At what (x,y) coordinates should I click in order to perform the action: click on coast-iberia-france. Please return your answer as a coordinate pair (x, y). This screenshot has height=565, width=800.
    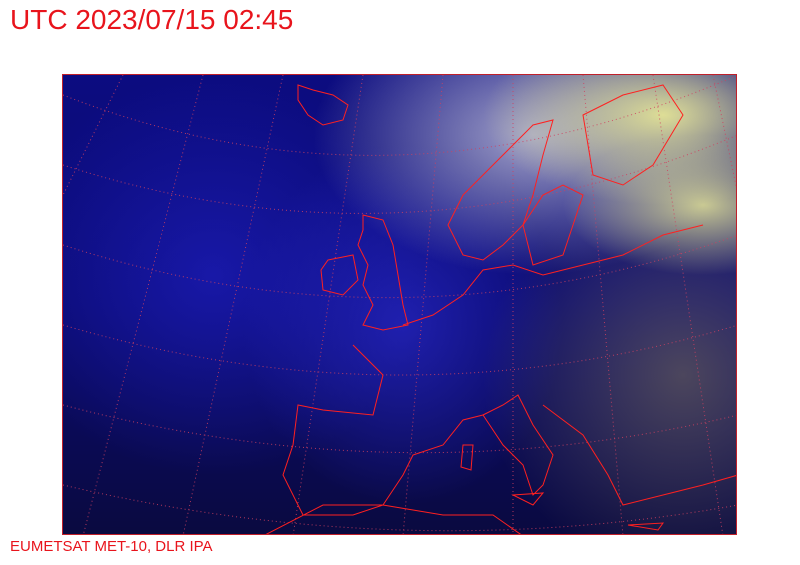
    Looking at the image, I should click on (383, 430).